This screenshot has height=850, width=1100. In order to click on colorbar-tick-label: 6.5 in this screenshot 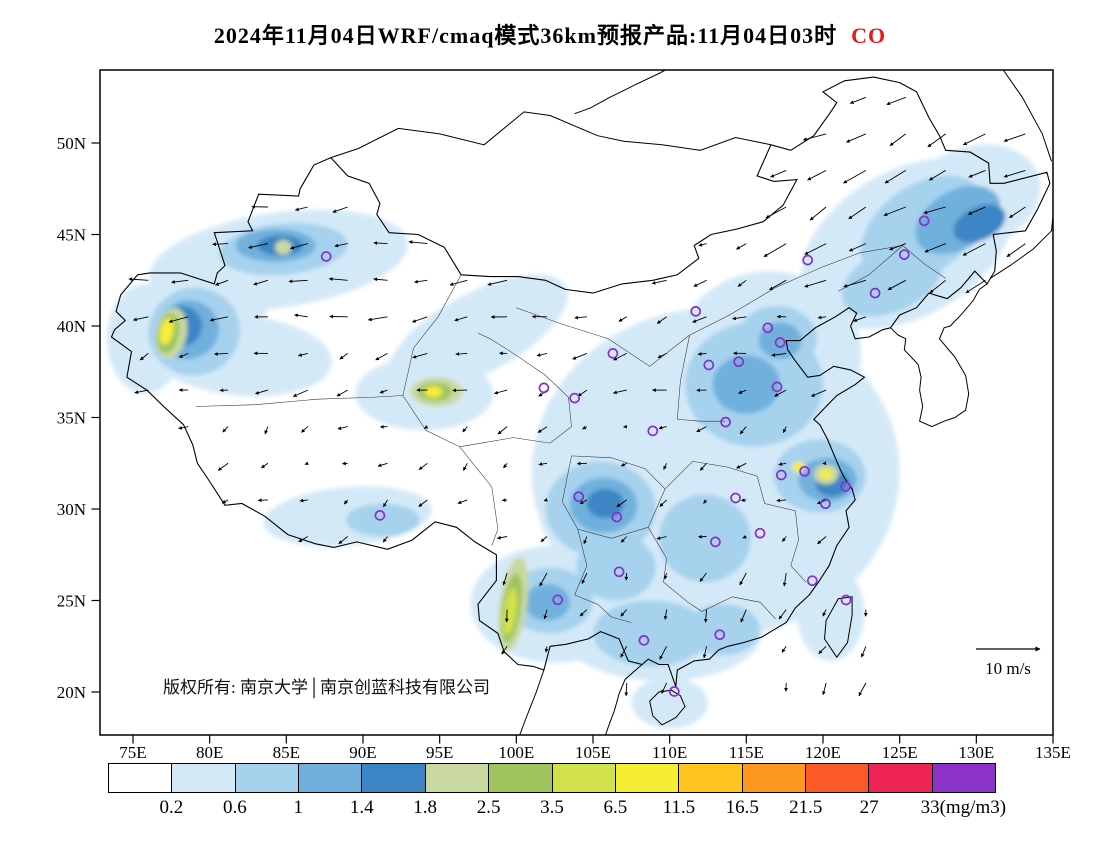, I will do `click(615, 807)`.